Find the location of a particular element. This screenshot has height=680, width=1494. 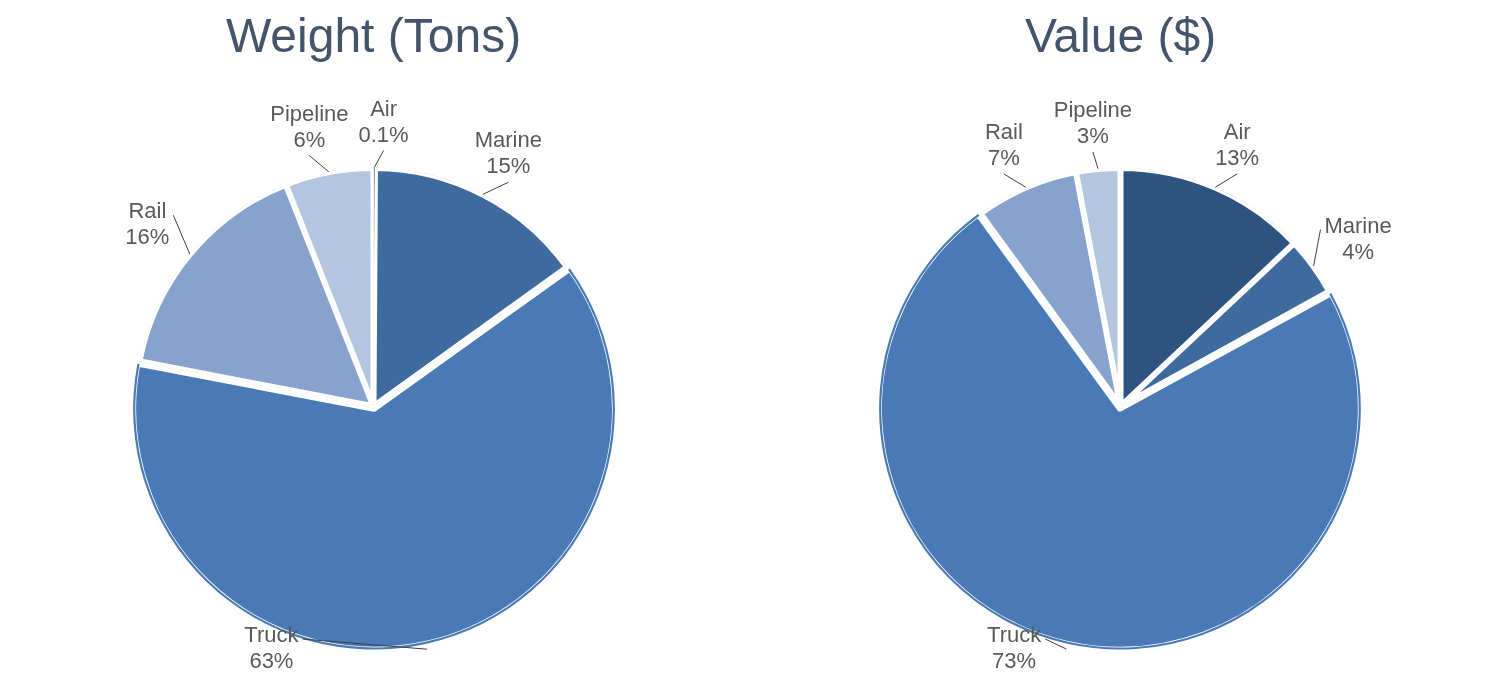

data-label: 63% is located at coordinates (271, 661).